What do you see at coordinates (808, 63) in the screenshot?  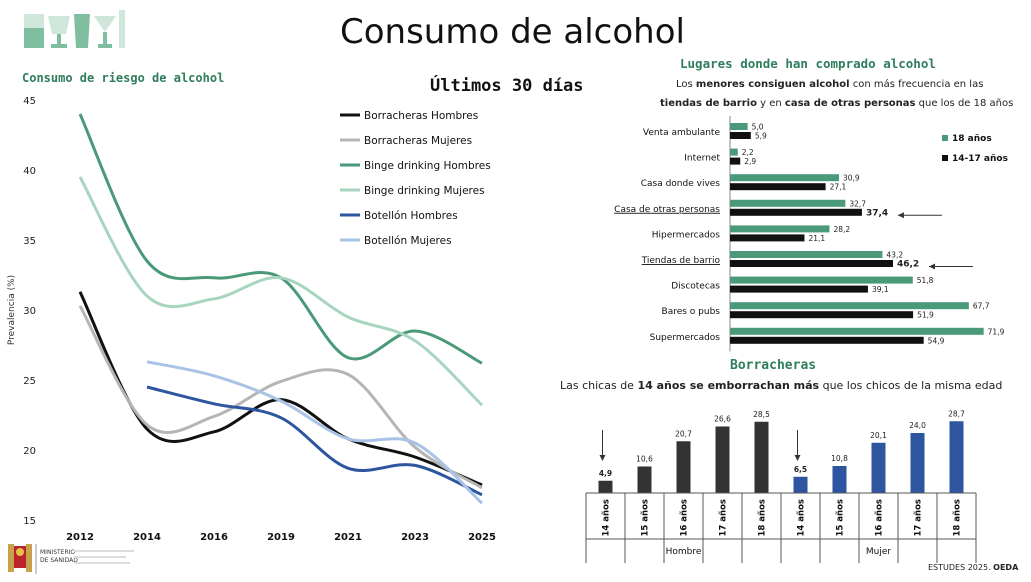 I see `places-chart-title: Lugares donde han comprado alcohol` at bounding box center [808, 63].